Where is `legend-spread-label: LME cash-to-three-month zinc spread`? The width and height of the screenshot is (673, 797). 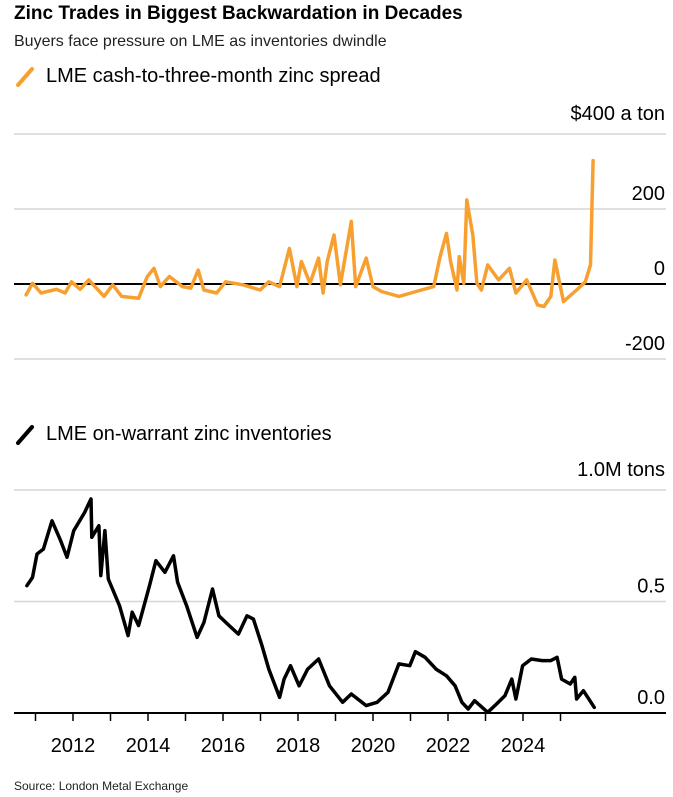
legend-spread-label: LME cash-to-three-month zinc spread is located at coordinates (213, 76).